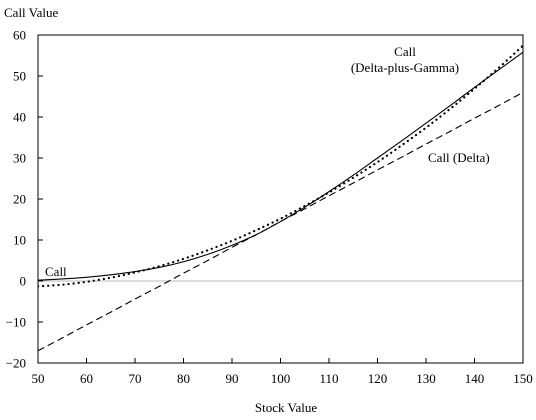  What do you see at coordinates (16, 322) in the screenshot?
I see `y-tick-label: −10` at bounding box center [16, 322].